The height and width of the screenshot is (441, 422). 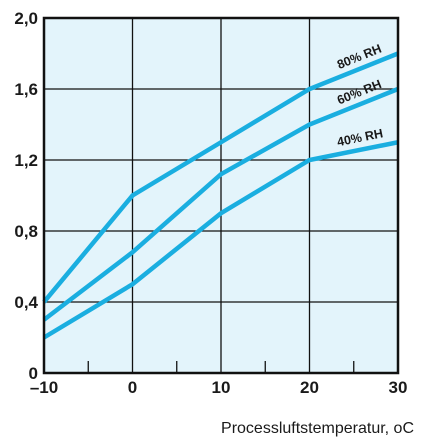 What do you see at coordinates (26, 302) in the screenshot?
I see `y-tick-label: 0,4` at bounding box center [26, 302].